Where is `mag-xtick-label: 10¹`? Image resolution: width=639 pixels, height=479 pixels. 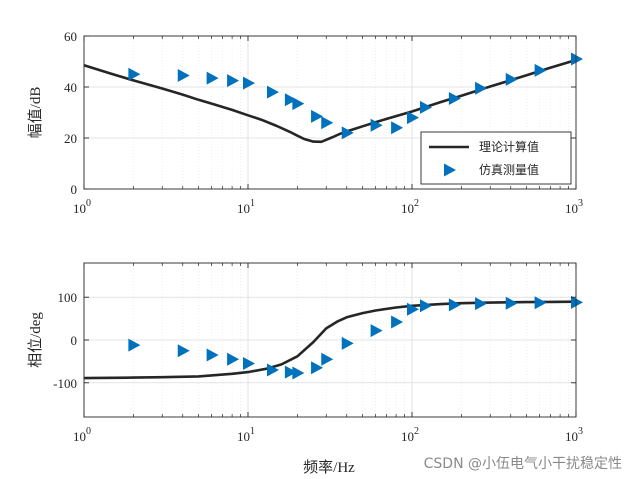 mag-xtick-label: 10¹ is located at coordinates (246, 207).